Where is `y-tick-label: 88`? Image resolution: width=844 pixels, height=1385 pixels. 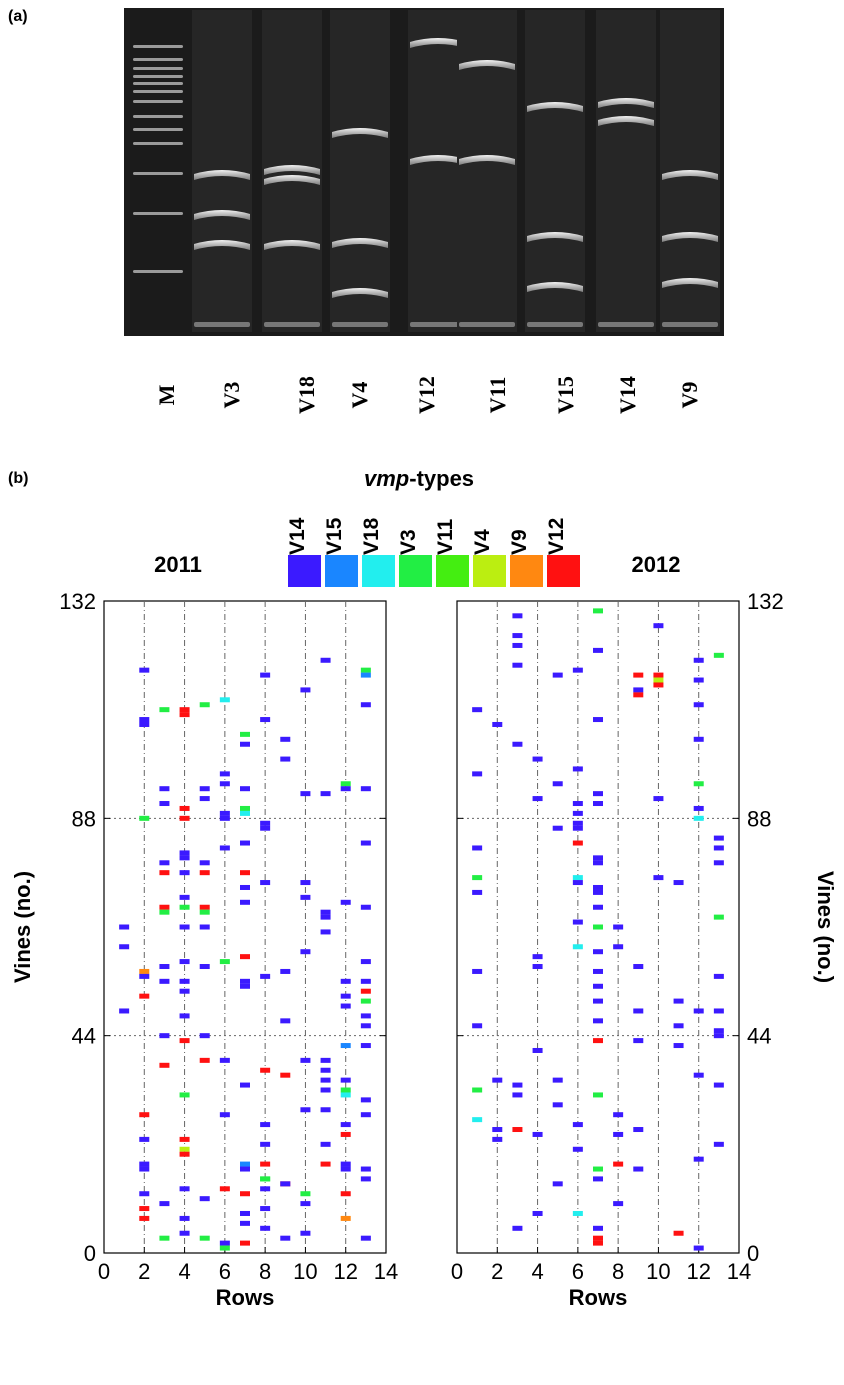 y-tick-label: 88 is located at coordinates (84, 818).